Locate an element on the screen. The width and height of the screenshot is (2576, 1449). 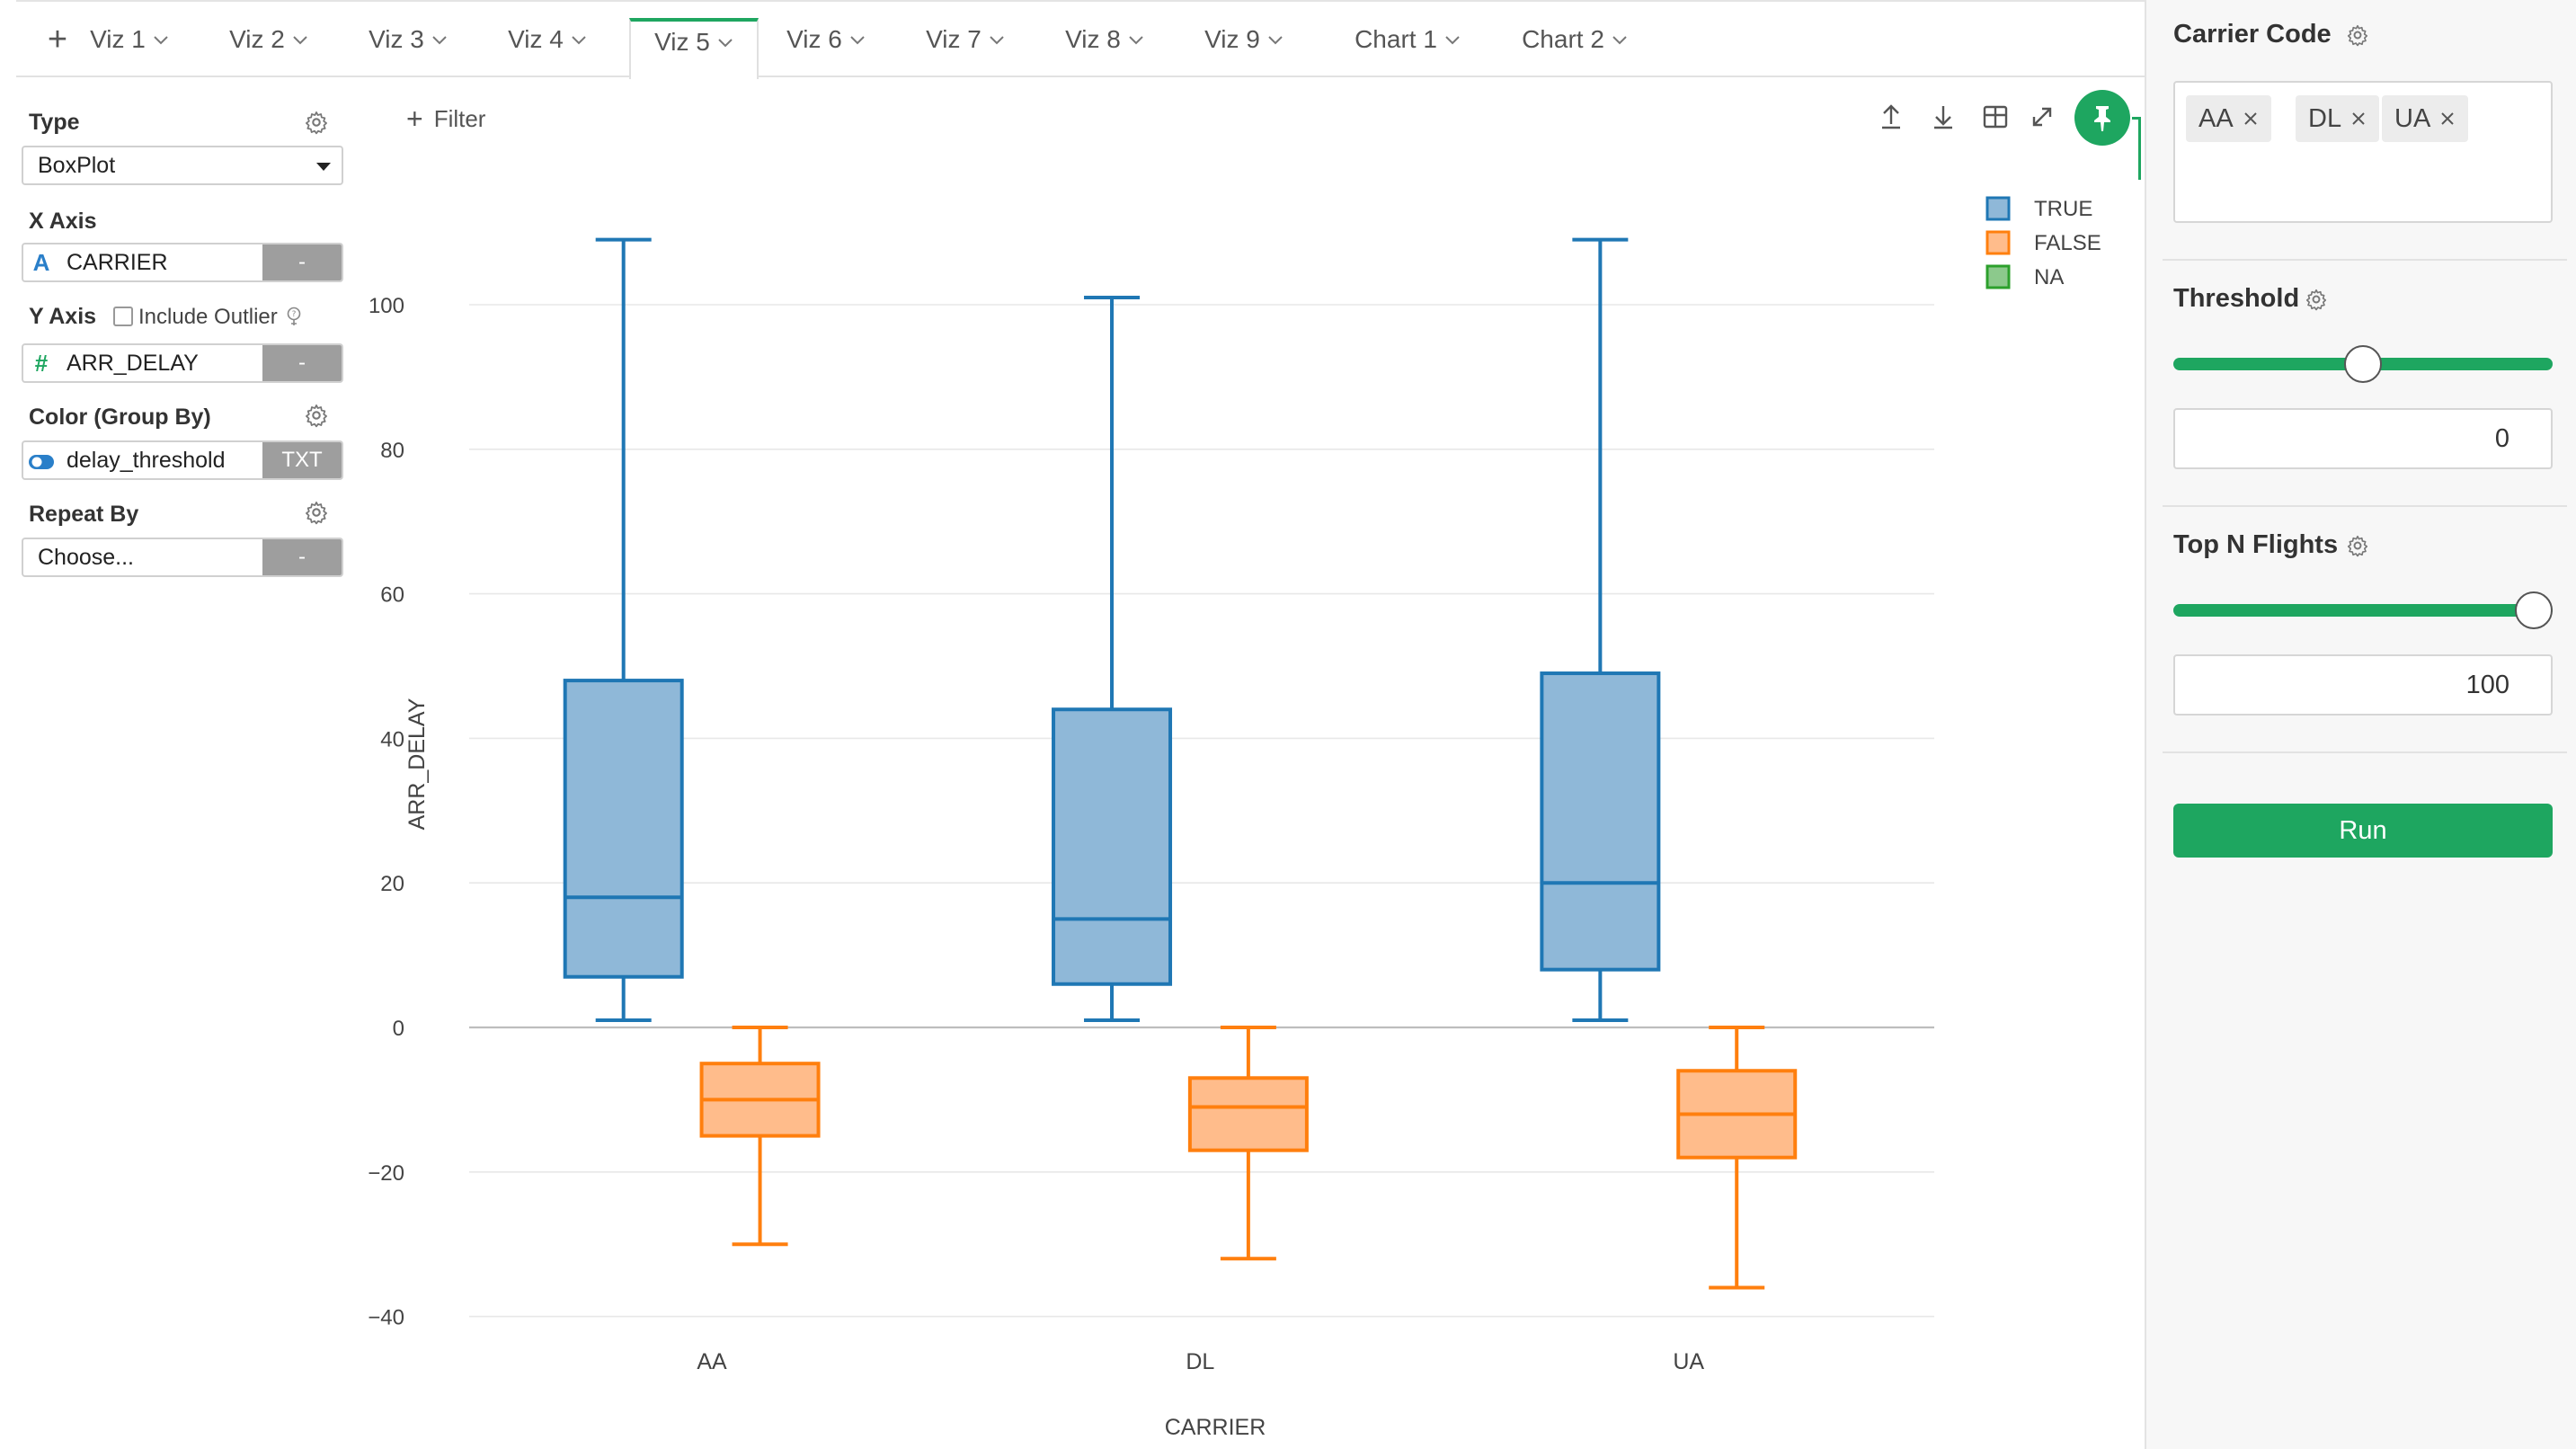
y-tick-label: −20 is located at coordinates (386, 1173).